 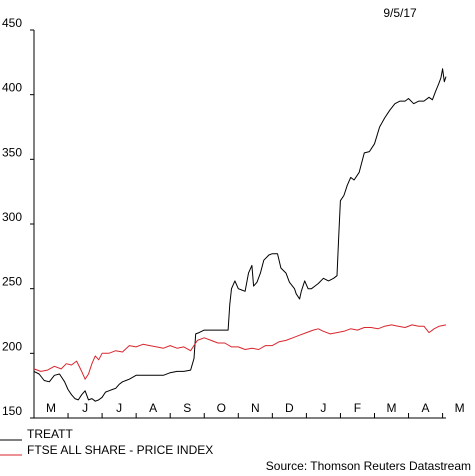 I want to click on legend-item-treatt: TREATT, so click(x=36, y=434).